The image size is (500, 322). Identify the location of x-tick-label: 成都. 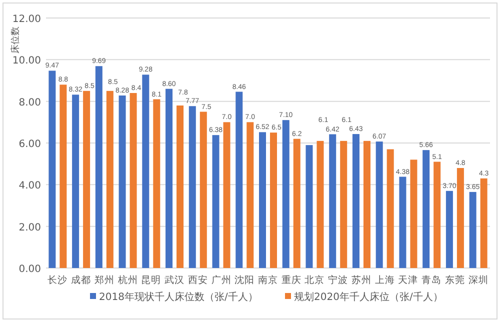
(81, 280).